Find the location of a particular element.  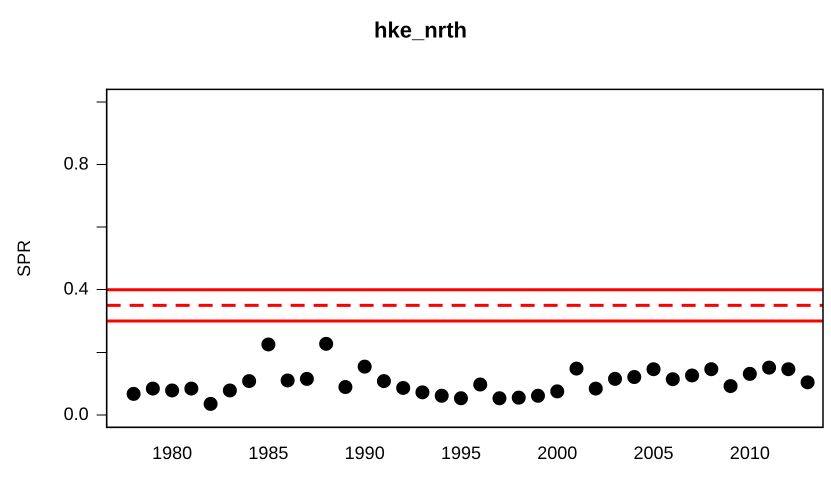

x-tick-label: 1985 is located at coordinates (268, 453).